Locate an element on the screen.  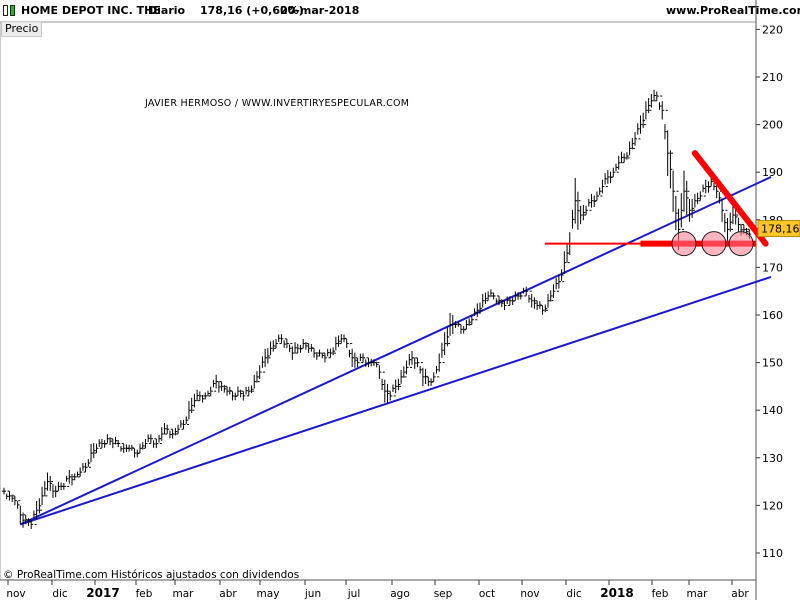
triangle-side-line is located at coordinates (730, 198).